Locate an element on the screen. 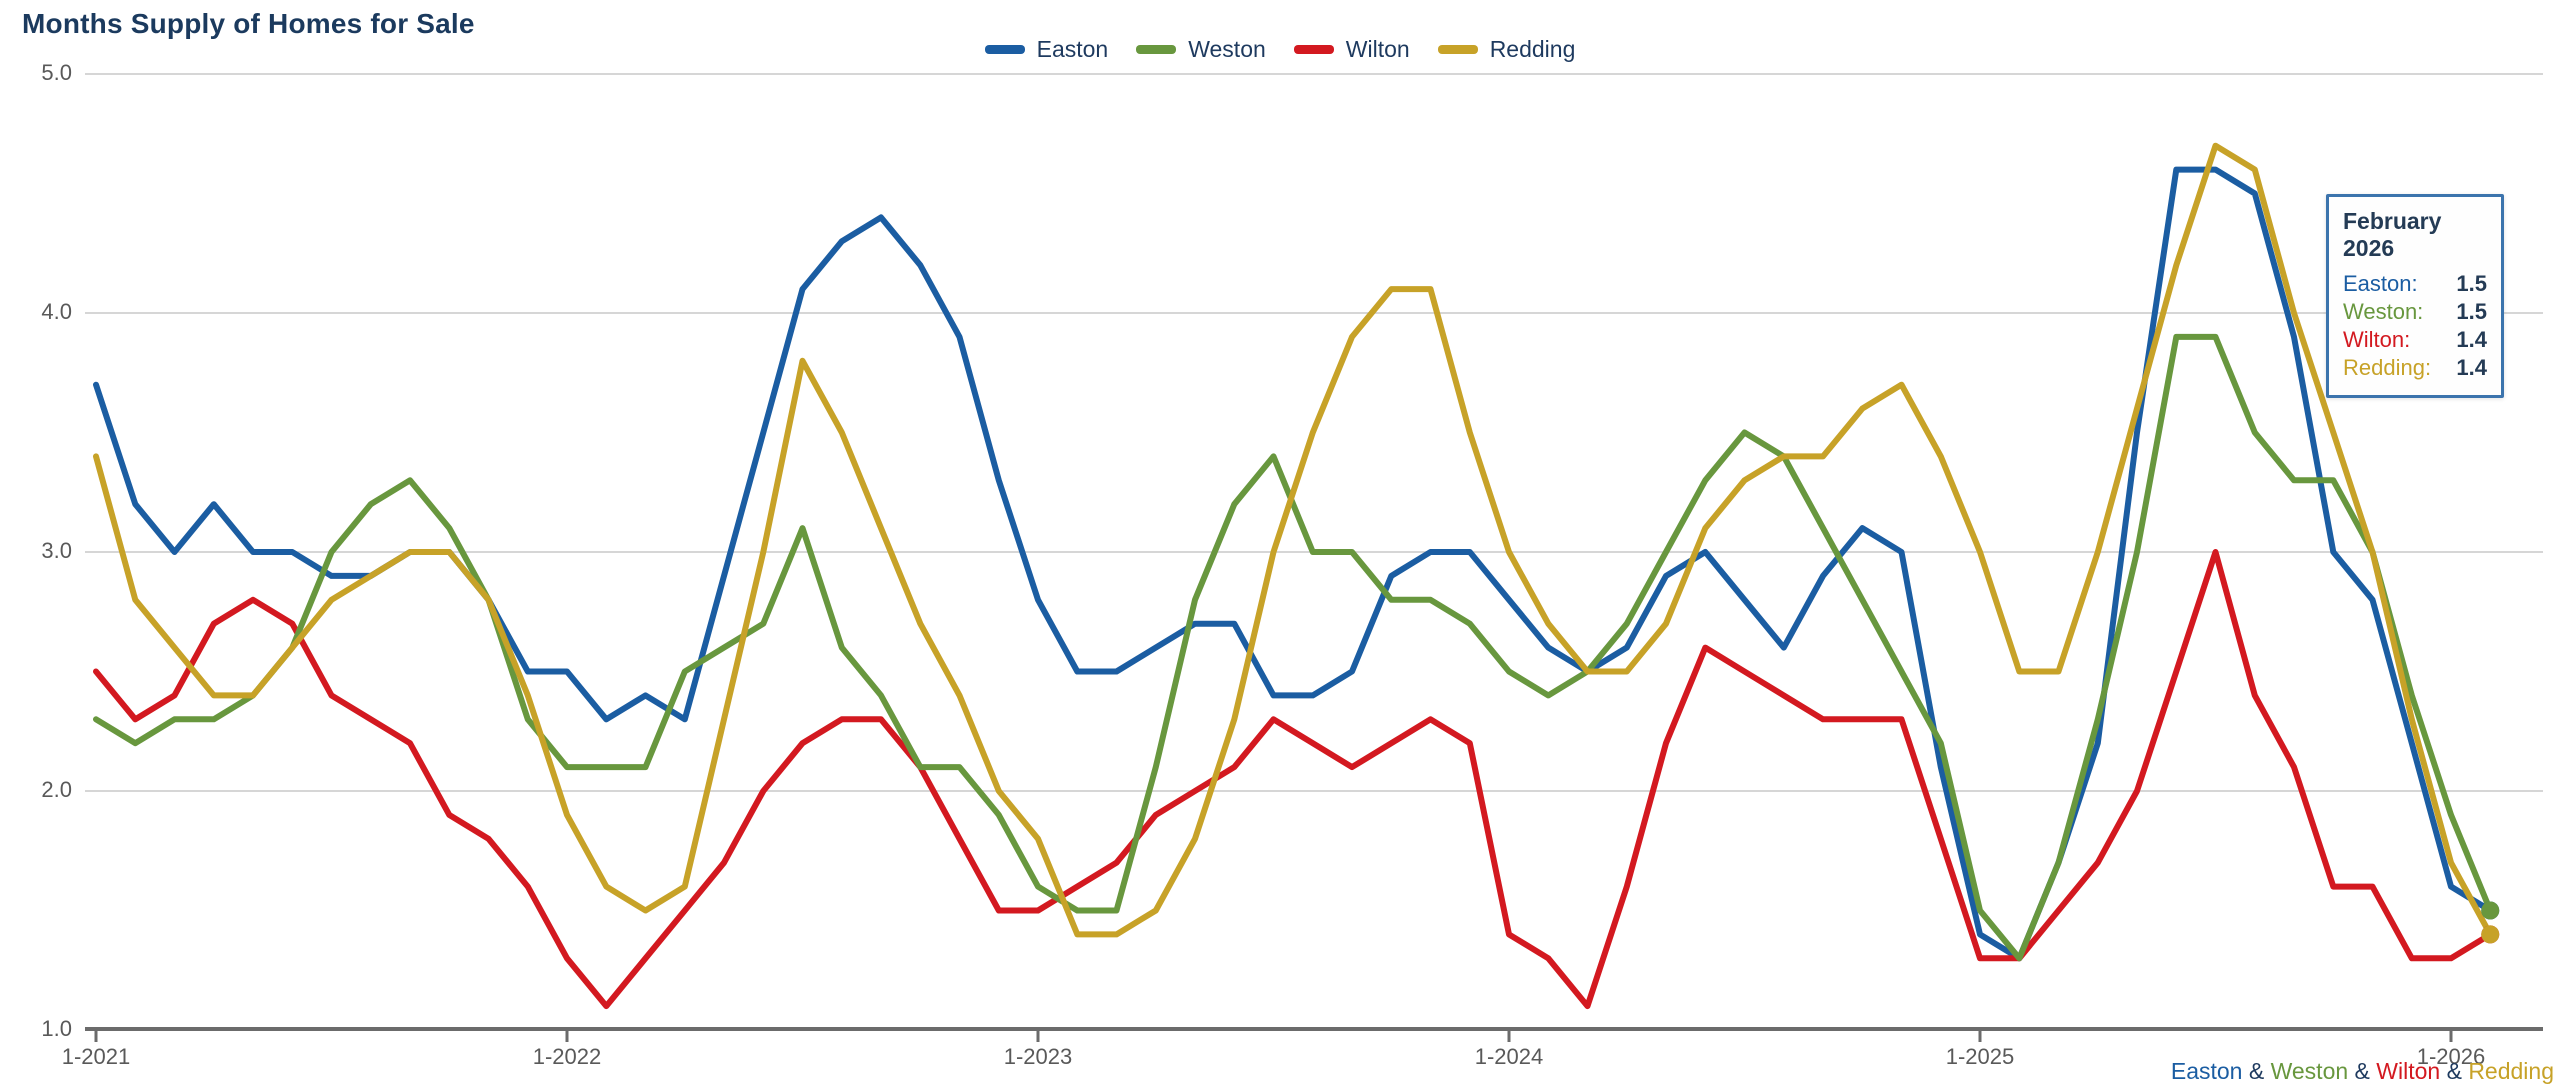  footer-series-links: Easton & Weston & Wilton & Redding is located at coordinates (2362, 1071).